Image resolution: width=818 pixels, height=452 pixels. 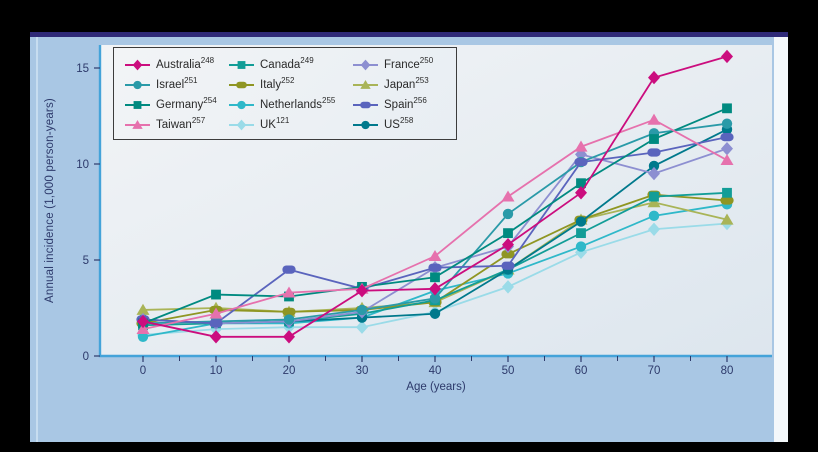 I want to click on legend-item-canada: Canada249, so click(x=290, y=64).